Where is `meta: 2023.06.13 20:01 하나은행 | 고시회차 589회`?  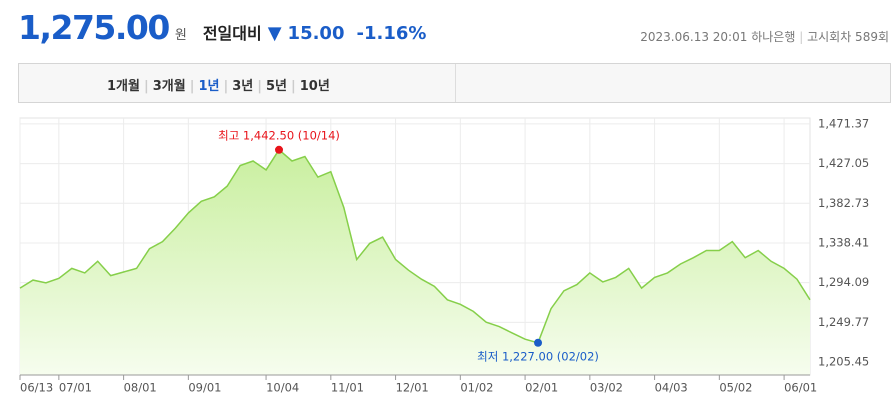 meta: 2023.06.13 20:01 하나은행 | 고시회차 589회 is located at coordinates (764, 37).